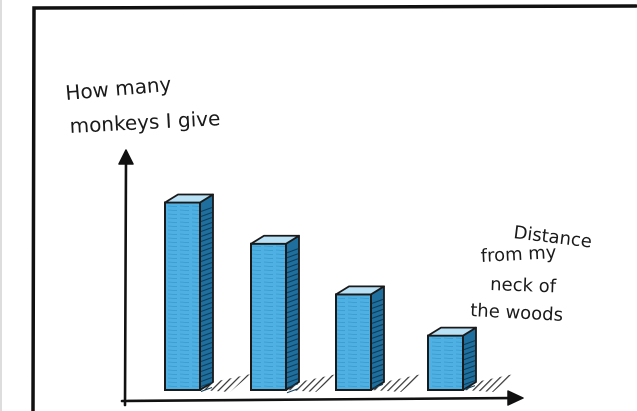 Image resolution: width=637 pixels, height=411 pixels. Describe the element at coordinates (225, 383) in the screenshot. I see `bar-shadow` at that location.